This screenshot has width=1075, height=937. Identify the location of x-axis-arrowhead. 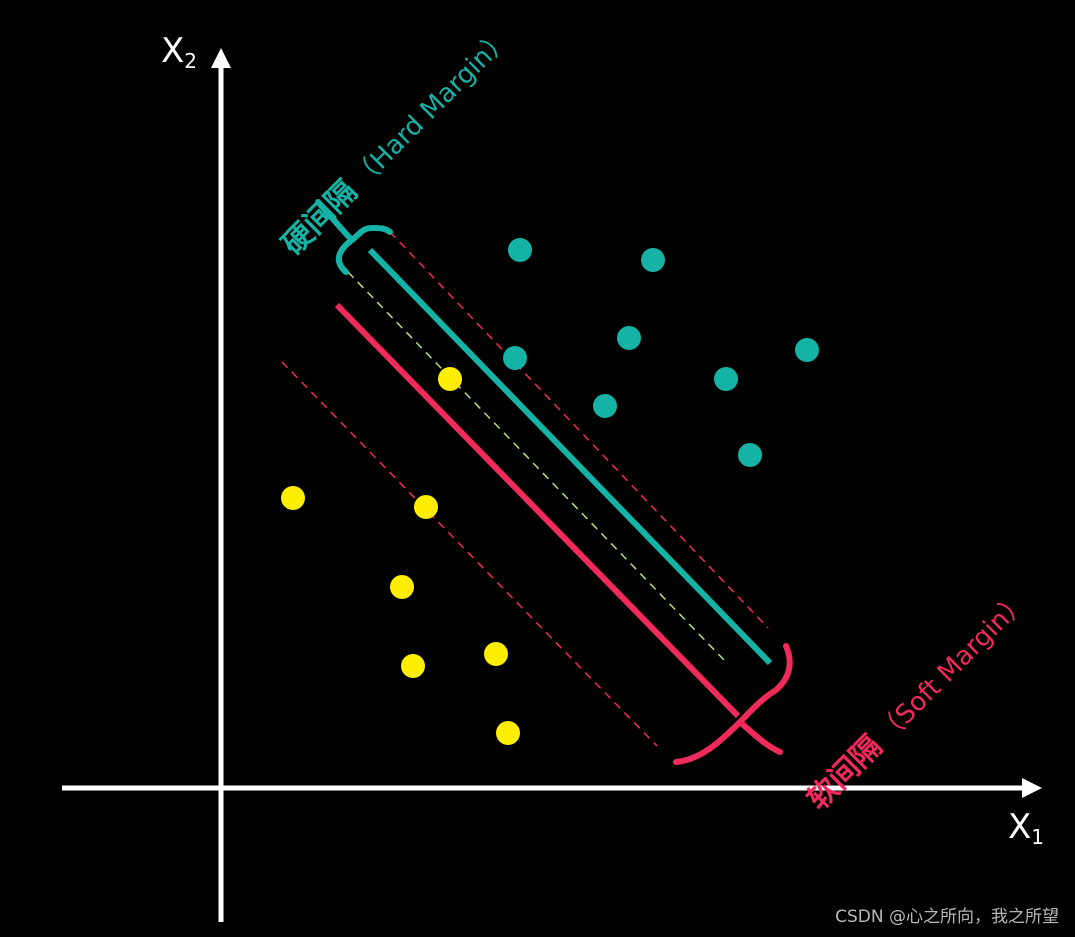
(1032, 788).